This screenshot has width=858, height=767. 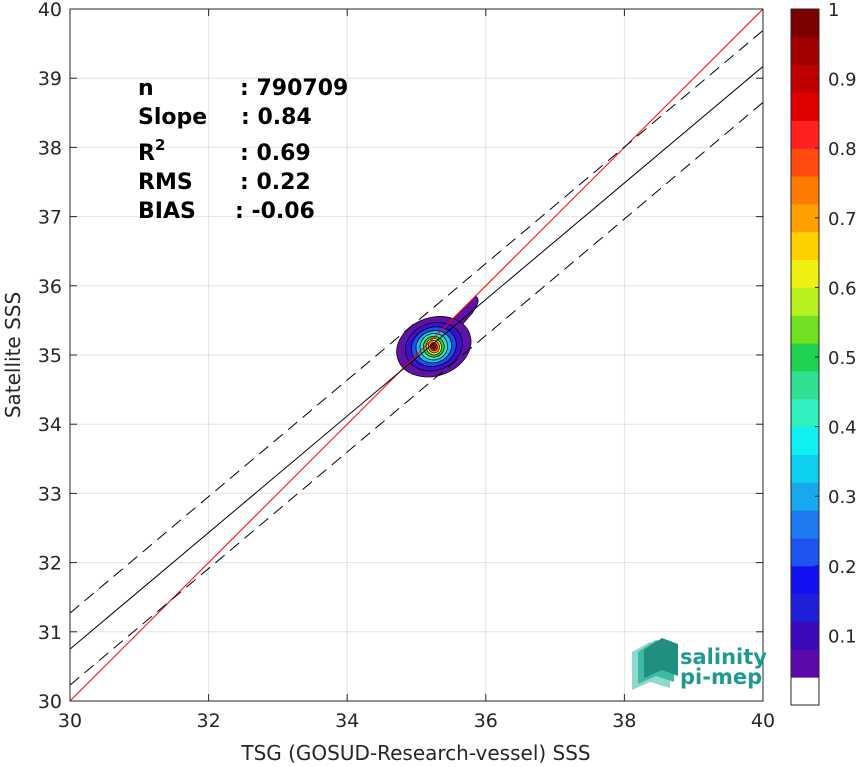 I want to click on stat-label: BIAS, so click(x=167, y=211).